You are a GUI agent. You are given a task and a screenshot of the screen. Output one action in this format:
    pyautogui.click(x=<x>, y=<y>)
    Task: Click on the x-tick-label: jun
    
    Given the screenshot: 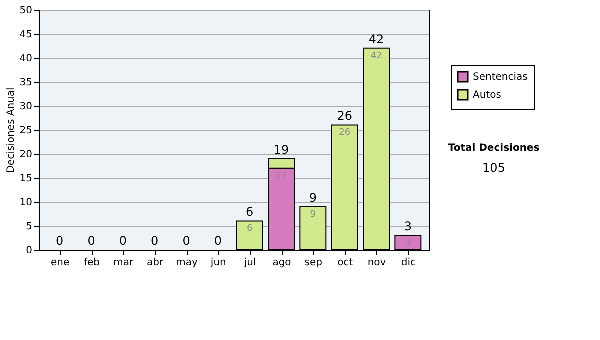 What is the action you would take?
    pyautogui.click(x=218, y=263)
    